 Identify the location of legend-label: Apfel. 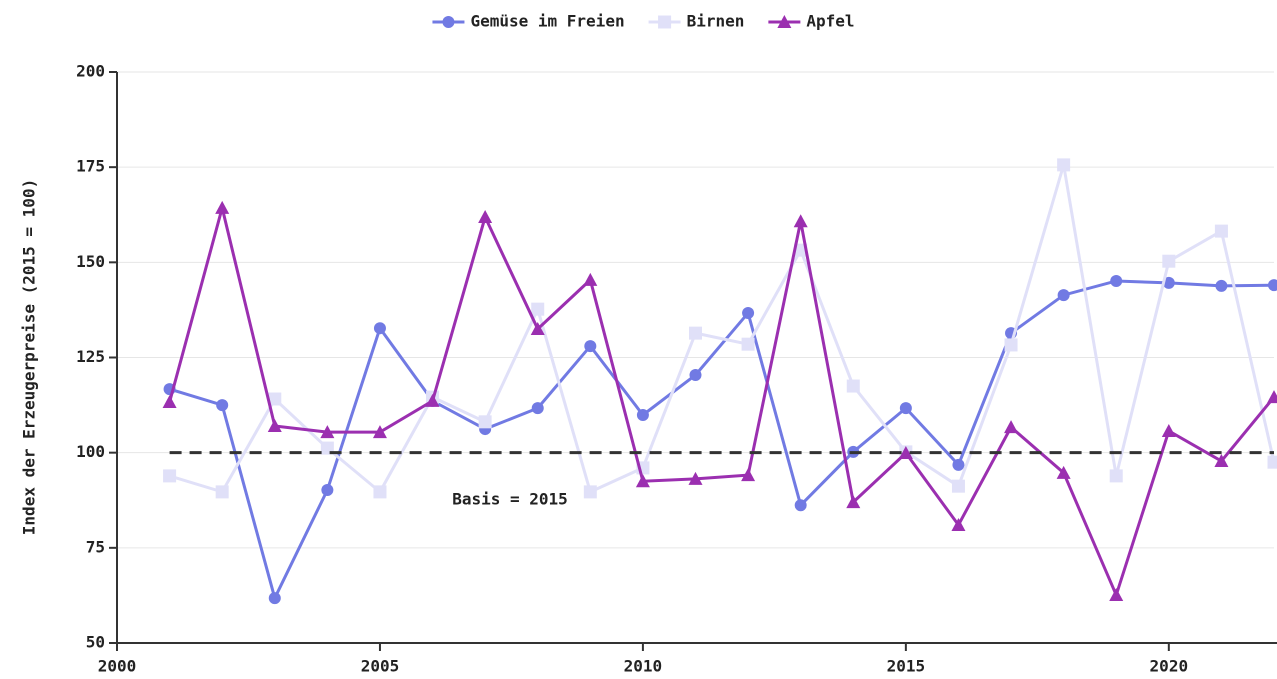
(830, 21).